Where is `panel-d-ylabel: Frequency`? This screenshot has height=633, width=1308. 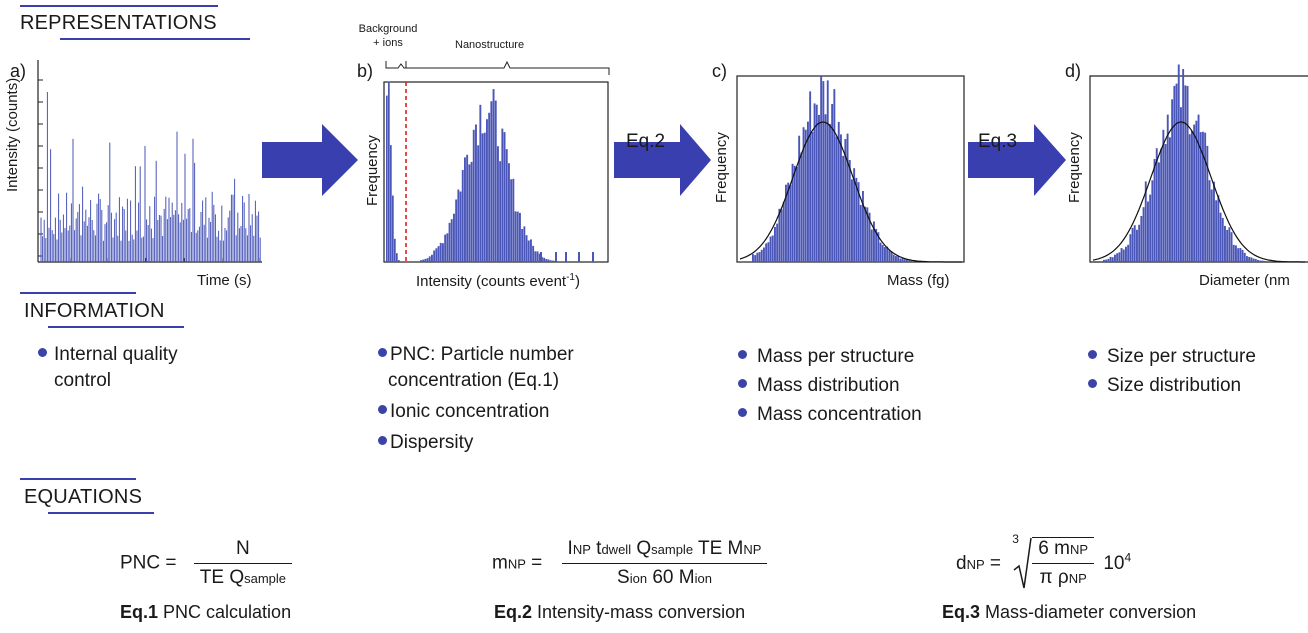 panel-d-ylabel: Frequency is located at coordinates (1074, 167).